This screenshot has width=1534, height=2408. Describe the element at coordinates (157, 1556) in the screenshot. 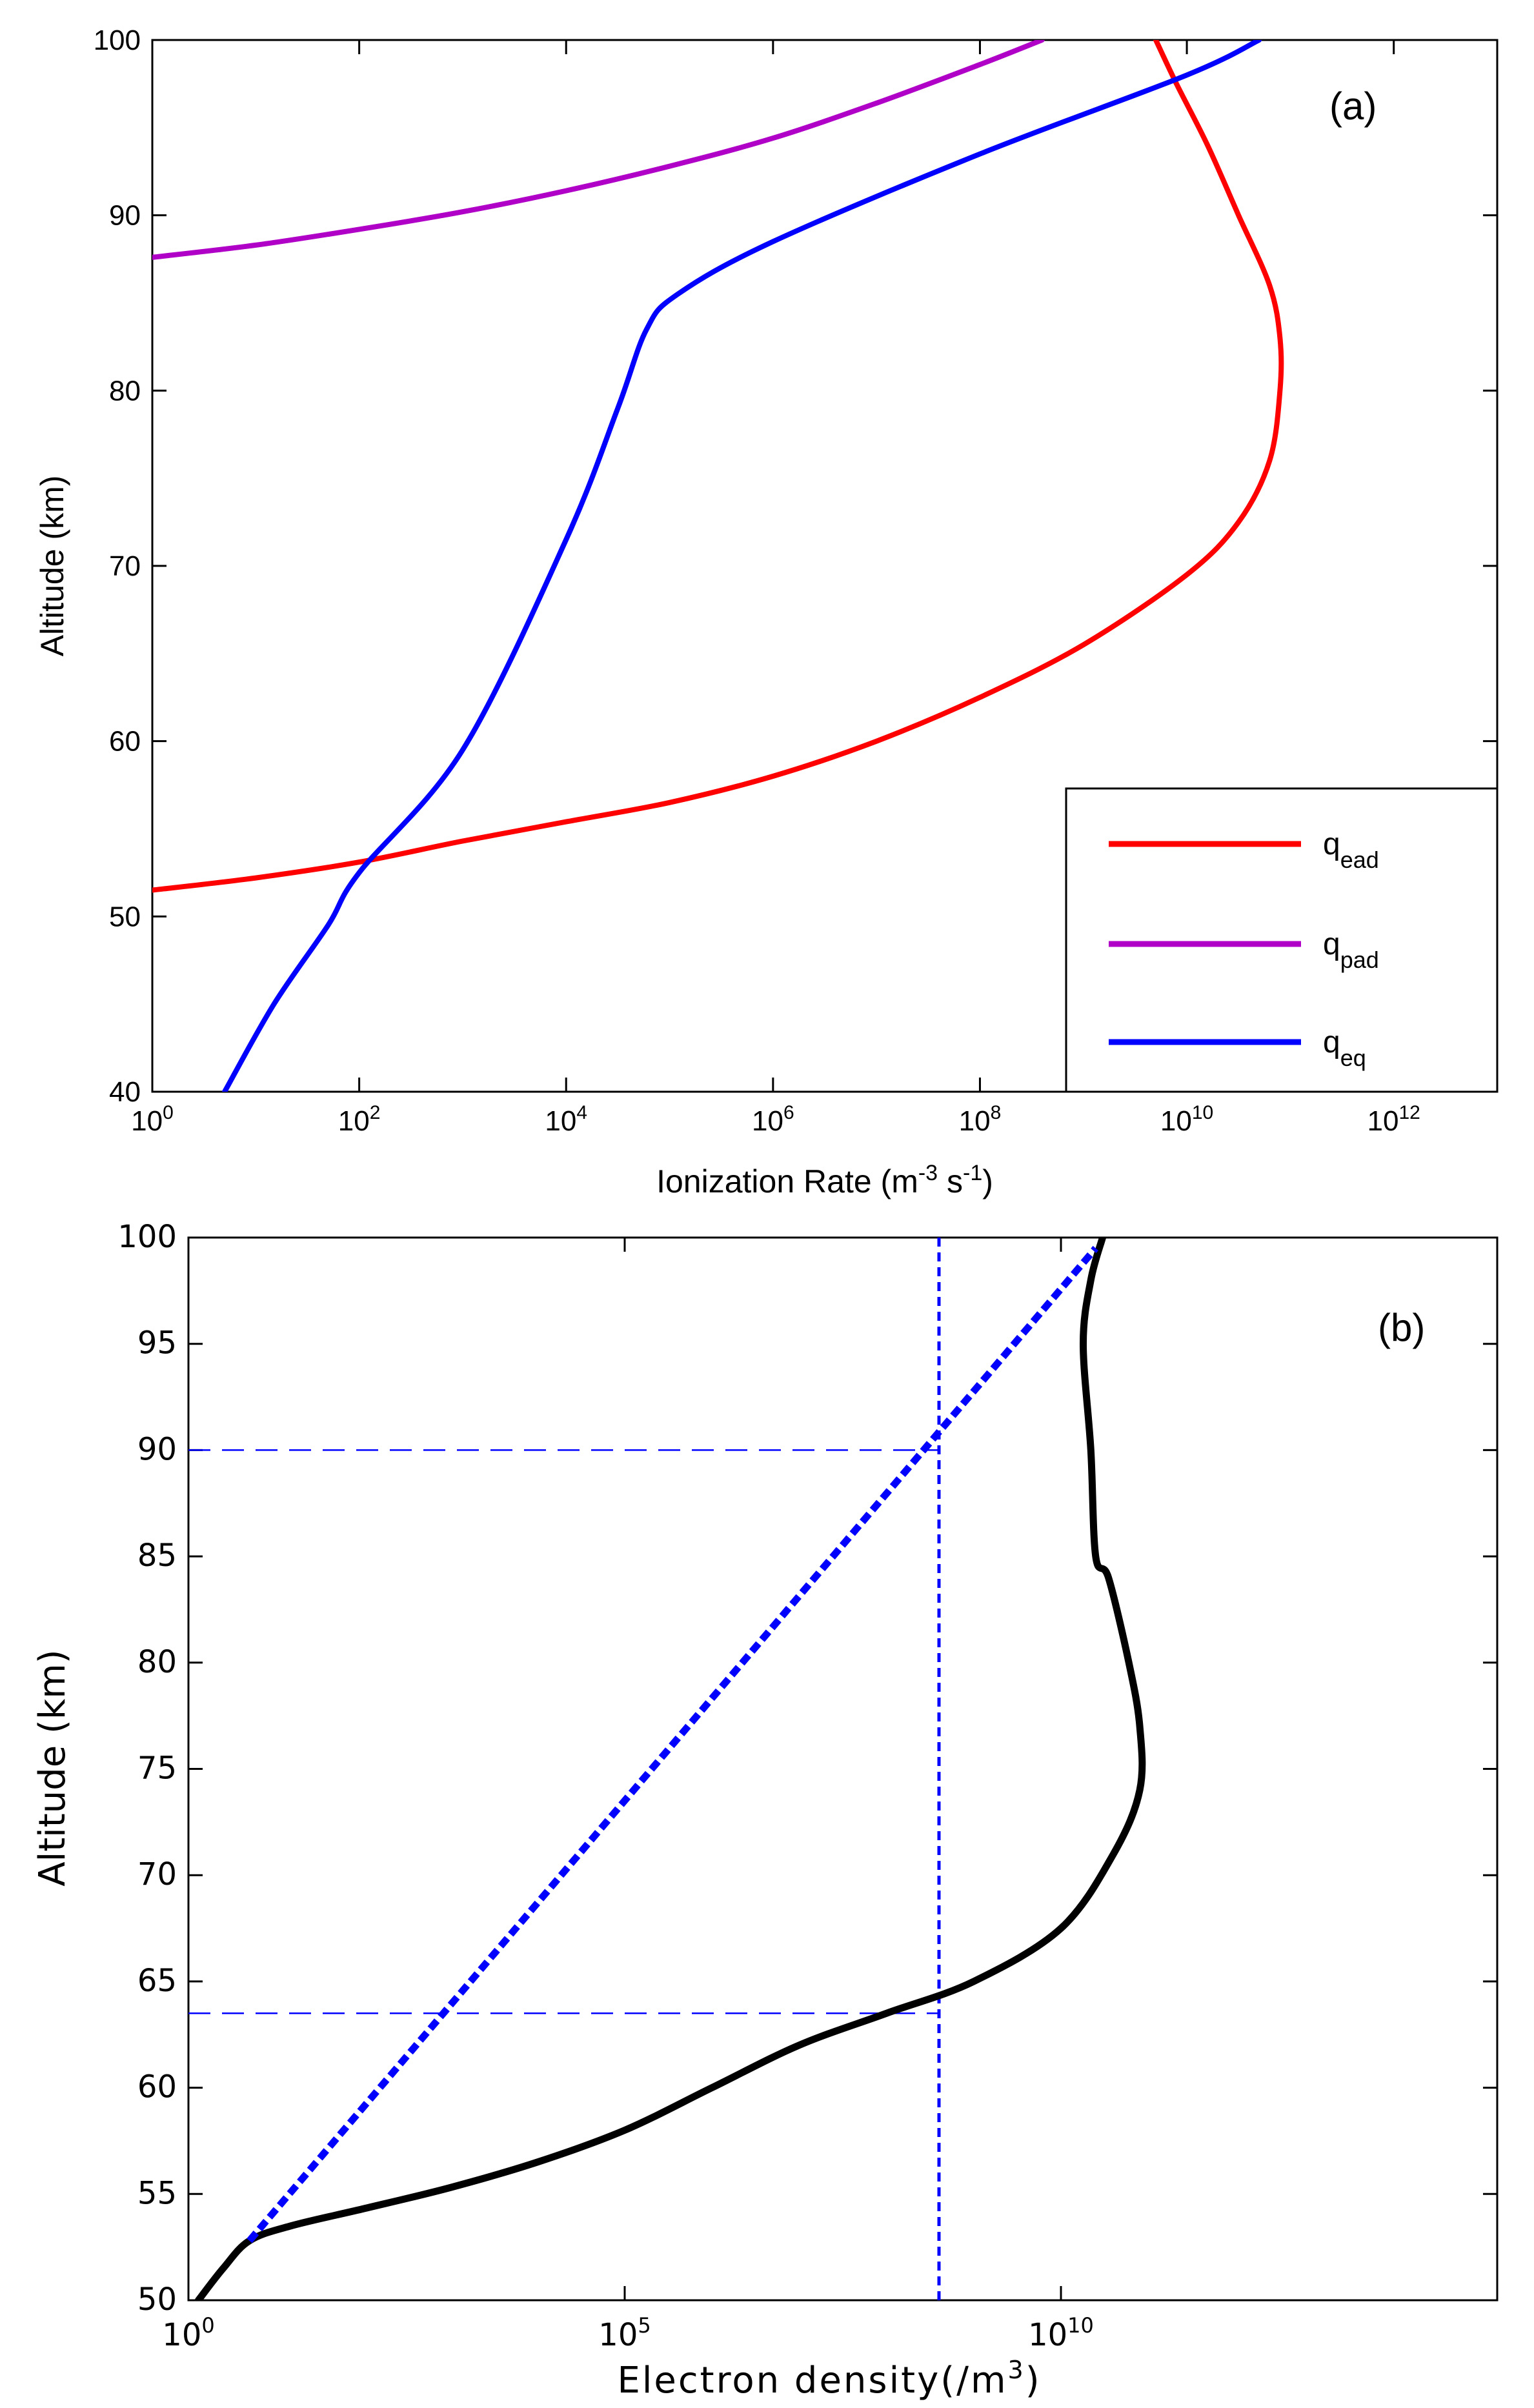

I see `y-tick-label: 85` at that location.